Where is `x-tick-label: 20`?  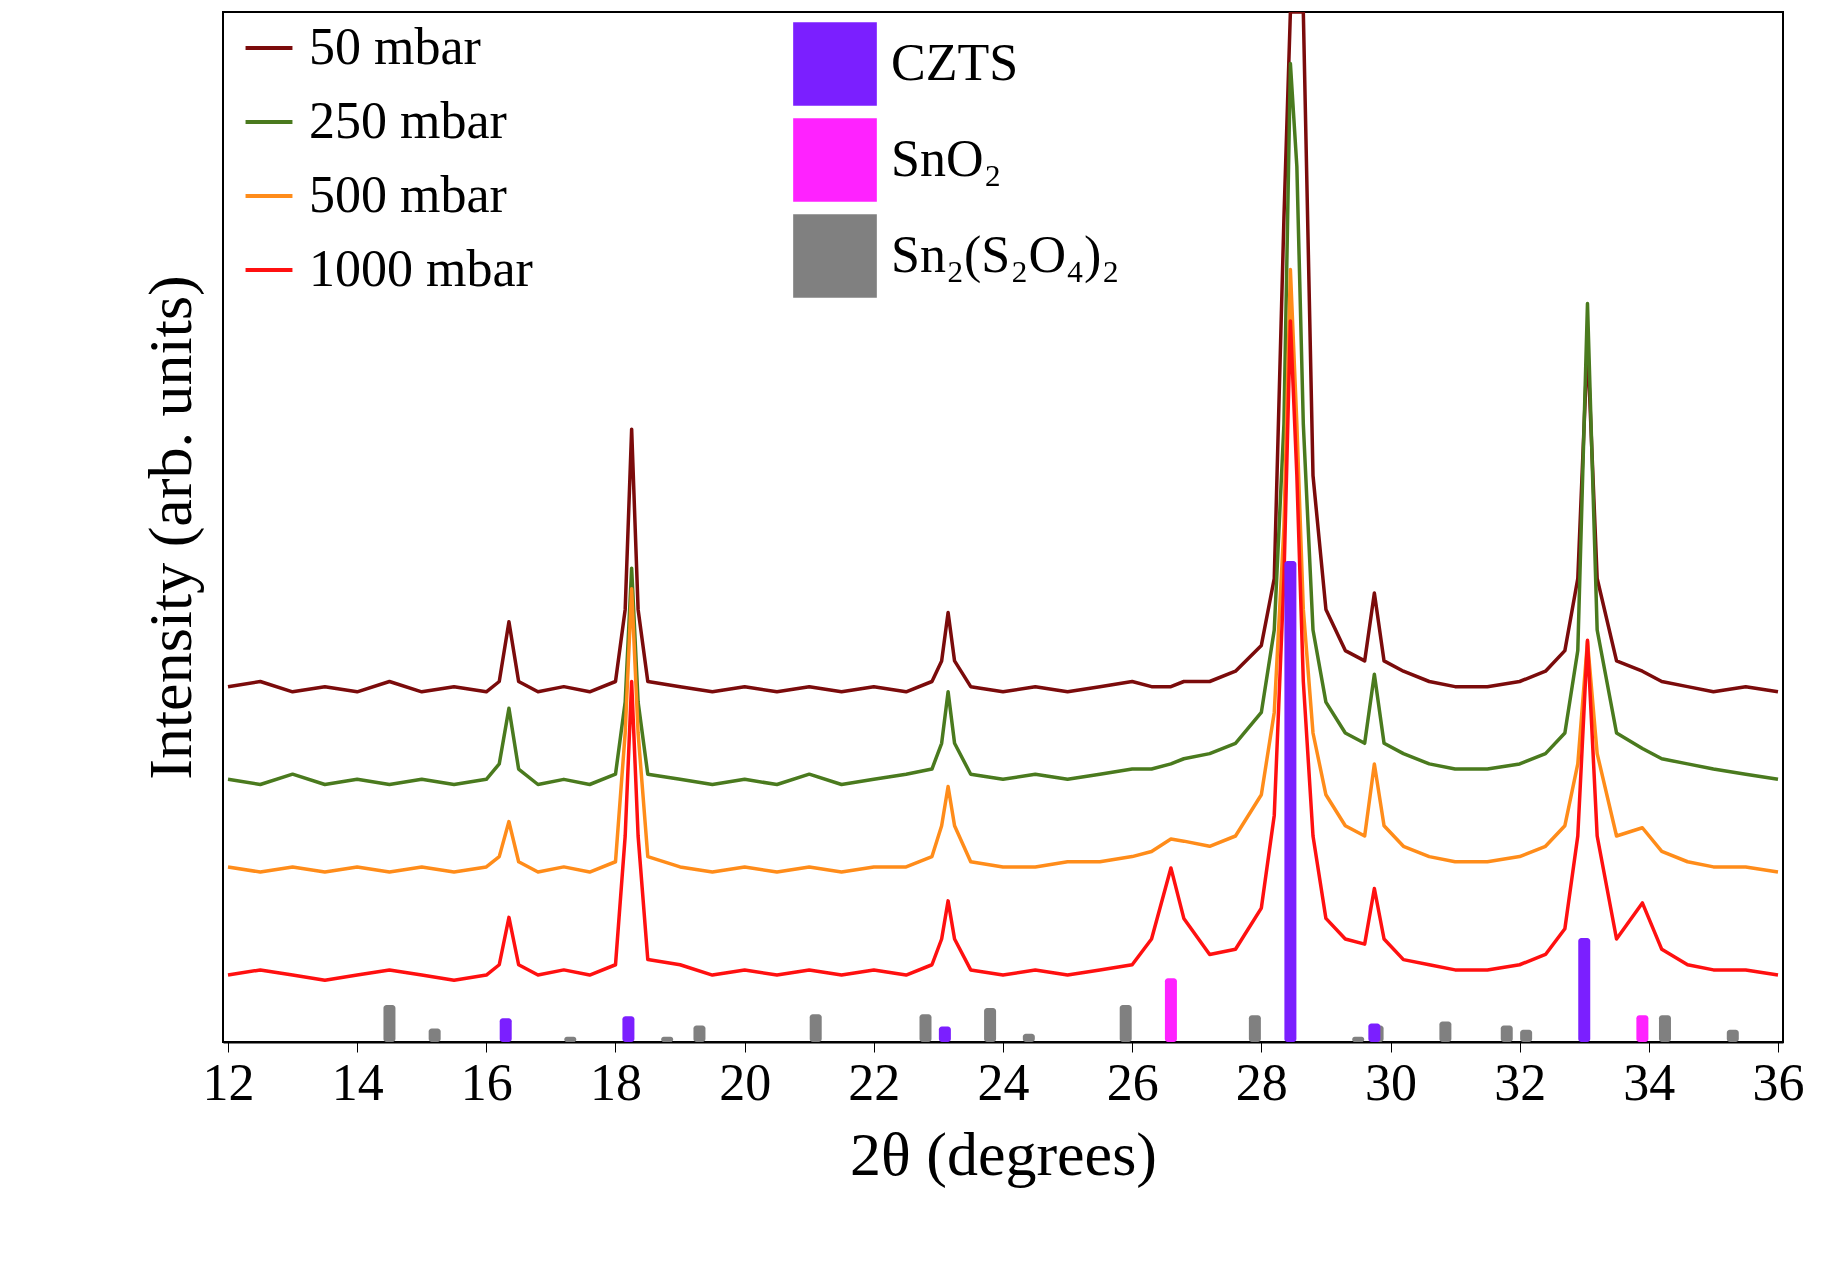 x-tick-label: 20 is located at coordinates (745, 1082).